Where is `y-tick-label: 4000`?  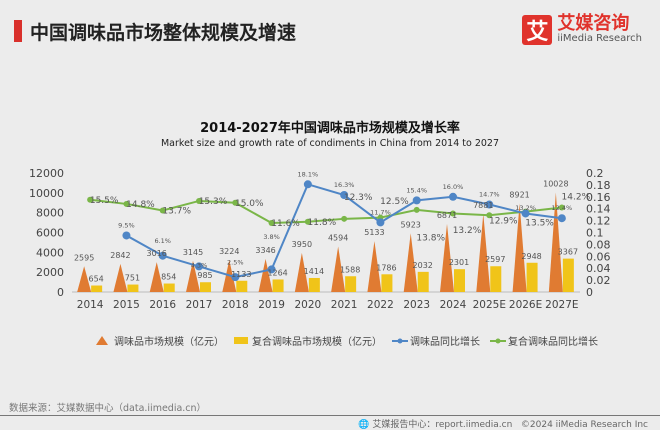 y-tick-label: 4000 is located at coordinates (50, 252).